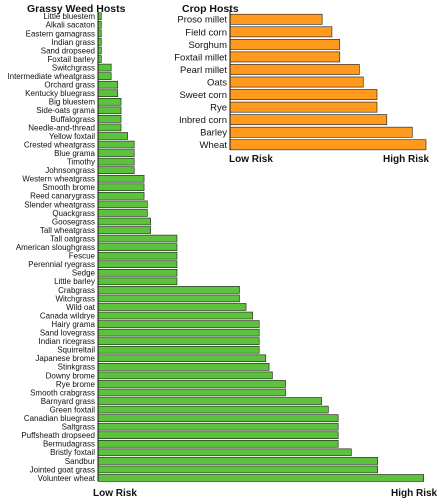 This screenshot has width=440, height=500. I want to click on category-label: Sand lovegrass, so click(67, 333).